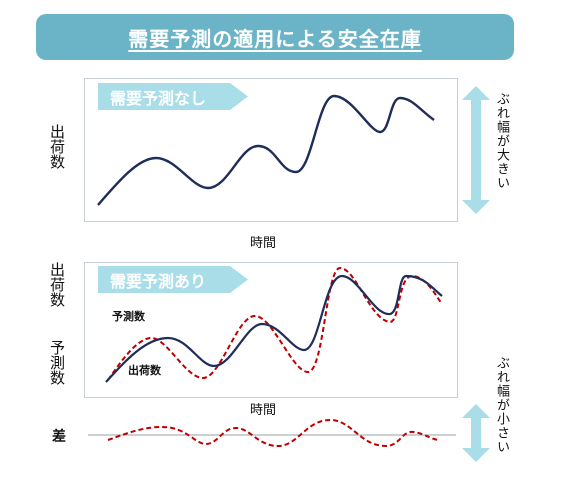  Describe the element at coordinates (59, 437) in the screenshot. I see `difference-label: 差` at that location.